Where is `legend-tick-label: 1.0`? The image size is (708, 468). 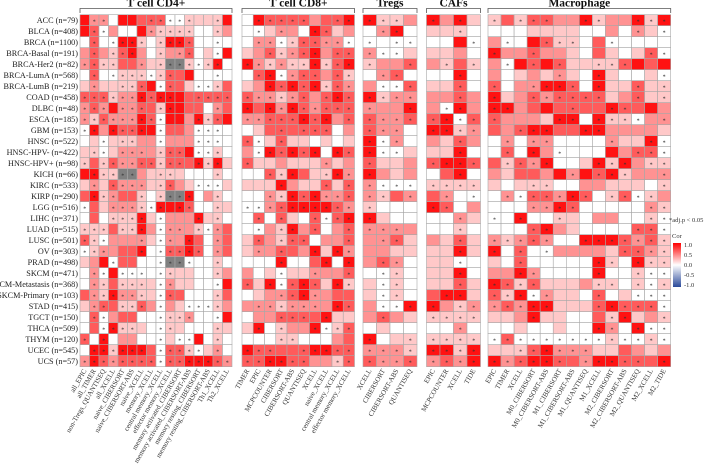 legend-tick-label: 1.0 is located at coordinates (688, 245).